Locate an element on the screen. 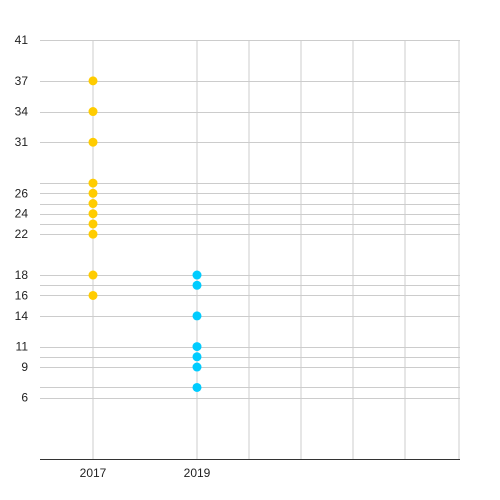 This screenshot has height=500, width=500. y-tick-label: 14 is located at coordinates (22, 316).